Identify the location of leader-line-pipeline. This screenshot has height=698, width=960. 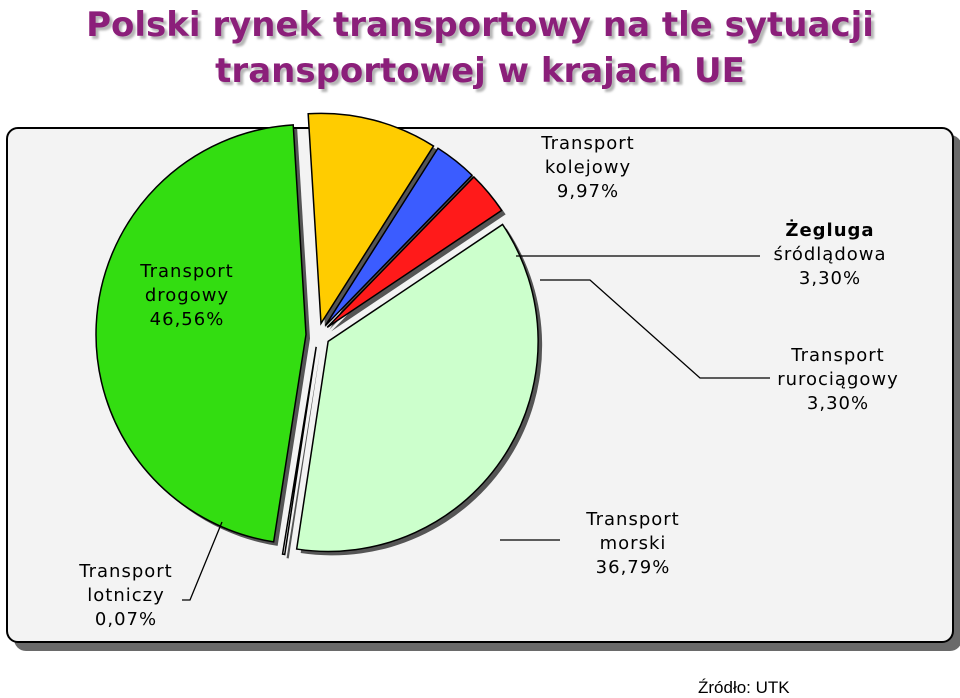
(655, 329).